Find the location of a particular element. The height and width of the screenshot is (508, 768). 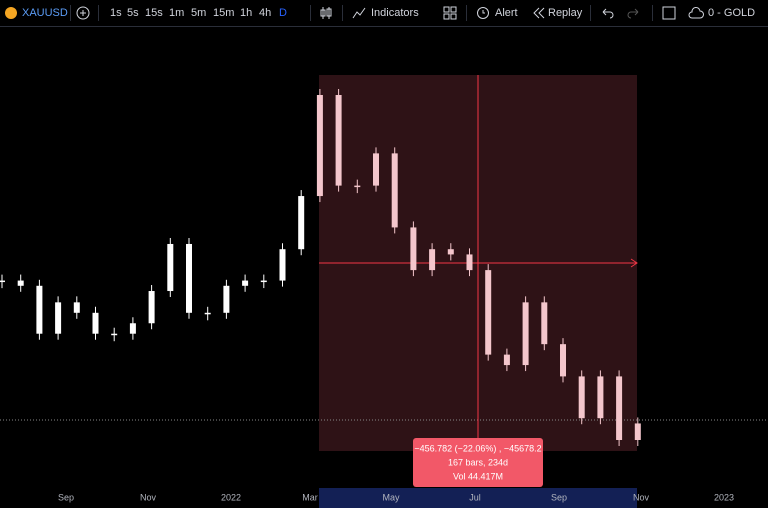

indicators: Indicators is located at coordinates (395, 13).